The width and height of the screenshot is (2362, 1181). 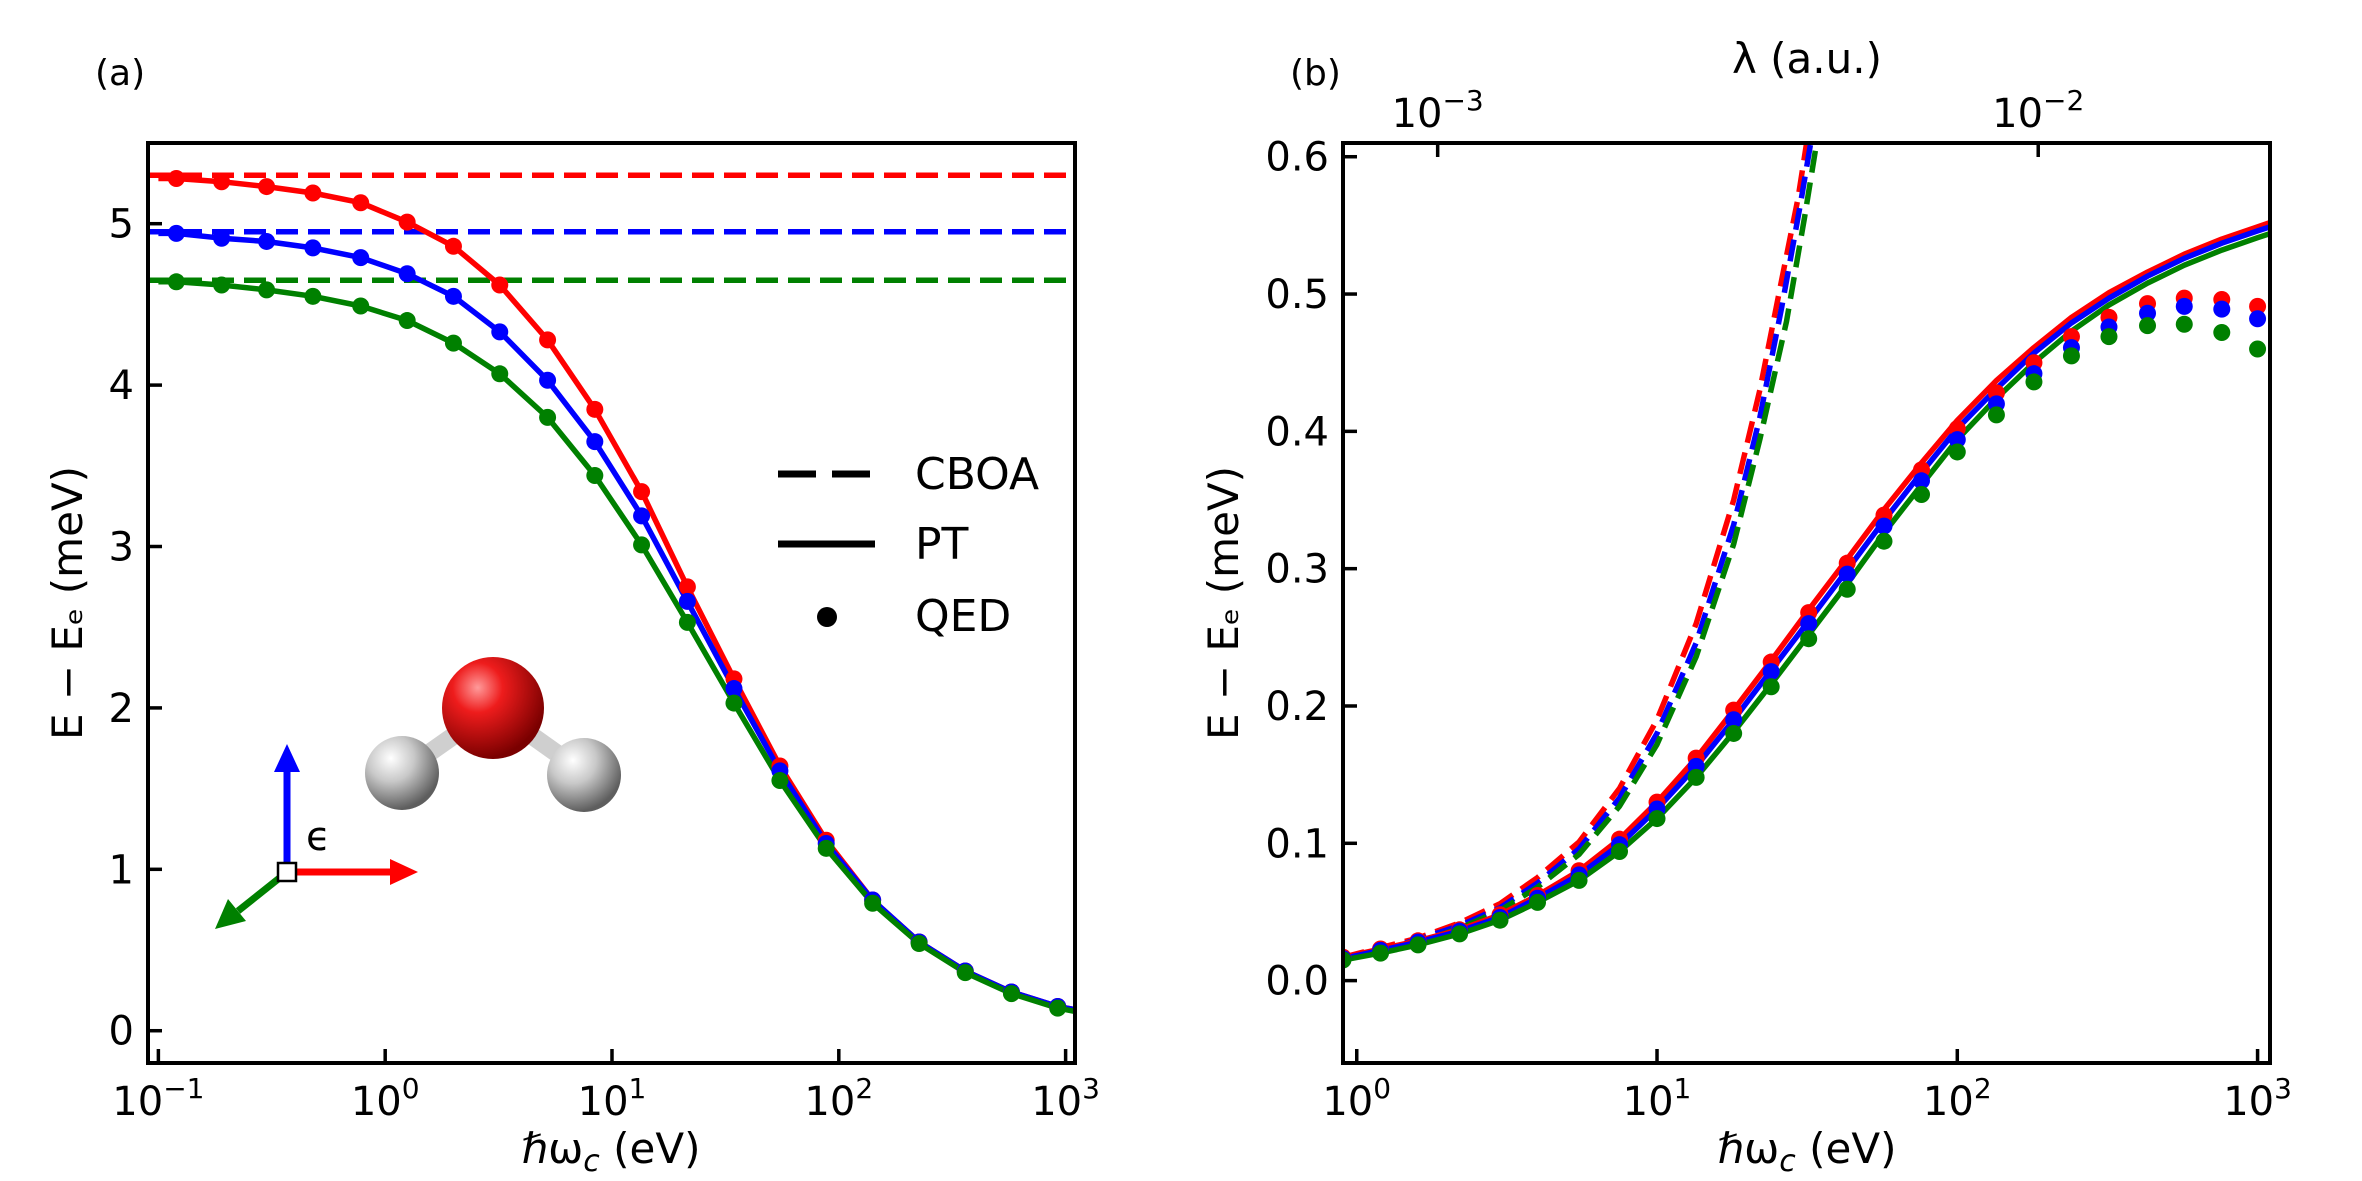 I want to click on panel-b-cboa-y-line, so click(x=1578, y=552).